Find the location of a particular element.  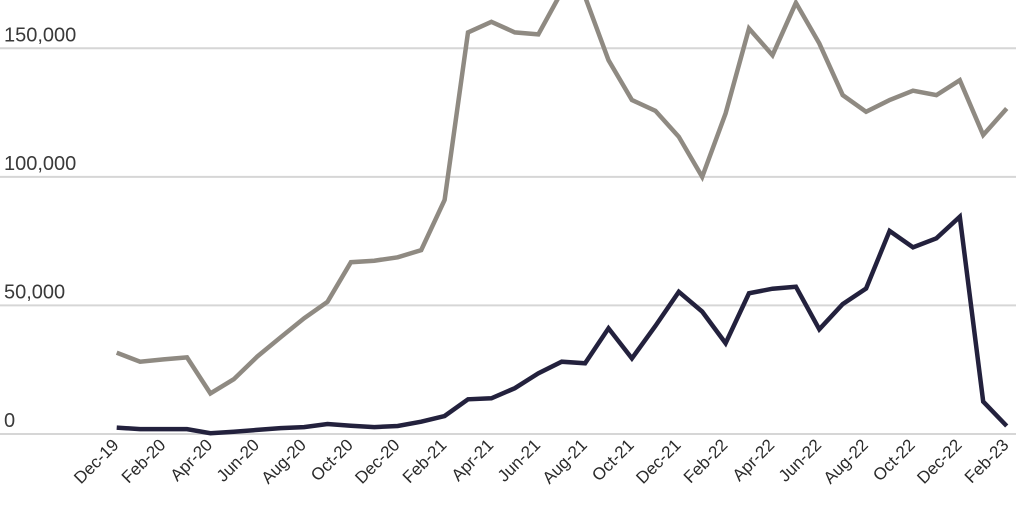

x-tick-label: Jun-20 is located at coordinates (238, 460).